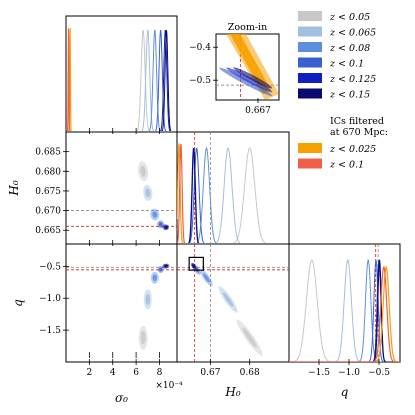  Describe the element at coordinates (352, 79) in the screenshot. I see `legend-label-4: z < 0.125` at that location.